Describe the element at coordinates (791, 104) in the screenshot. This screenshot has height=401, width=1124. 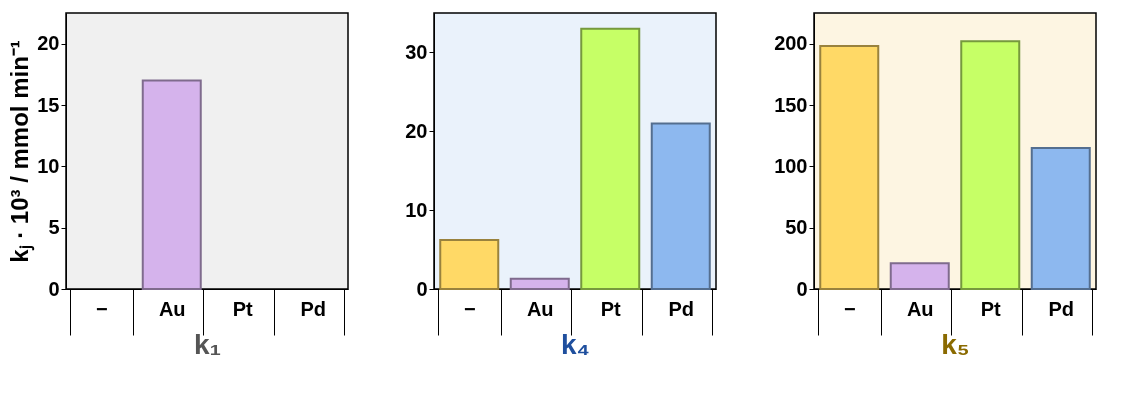
I see `y-tick-label: 150` at that location.